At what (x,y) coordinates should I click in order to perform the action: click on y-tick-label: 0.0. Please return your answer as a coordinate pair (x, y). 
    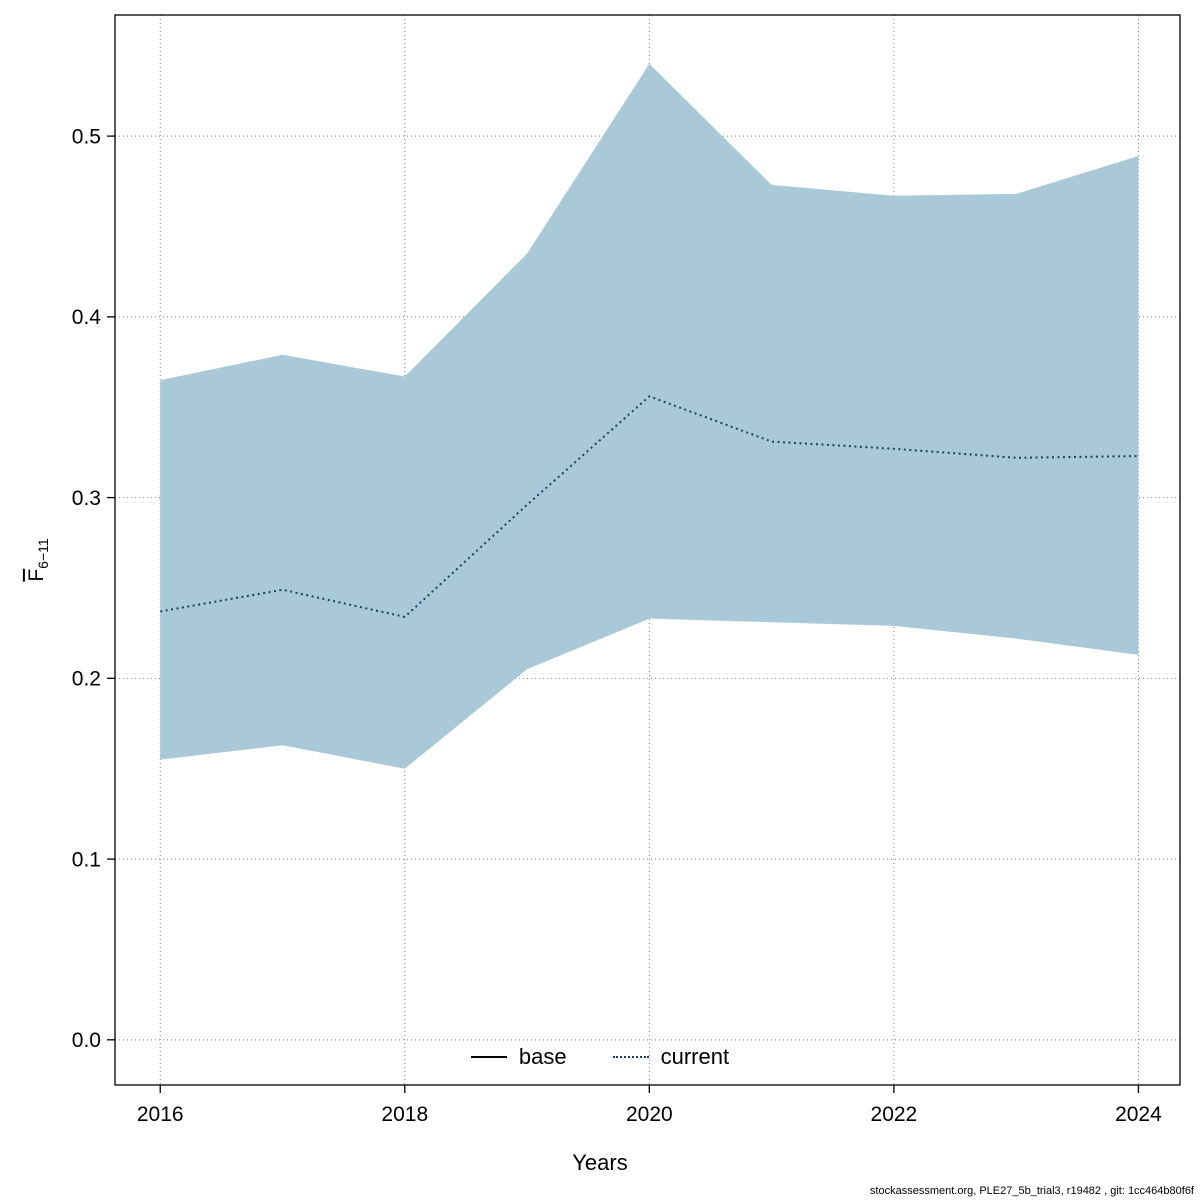
    Looking at the image, I should click on (86, 1040).